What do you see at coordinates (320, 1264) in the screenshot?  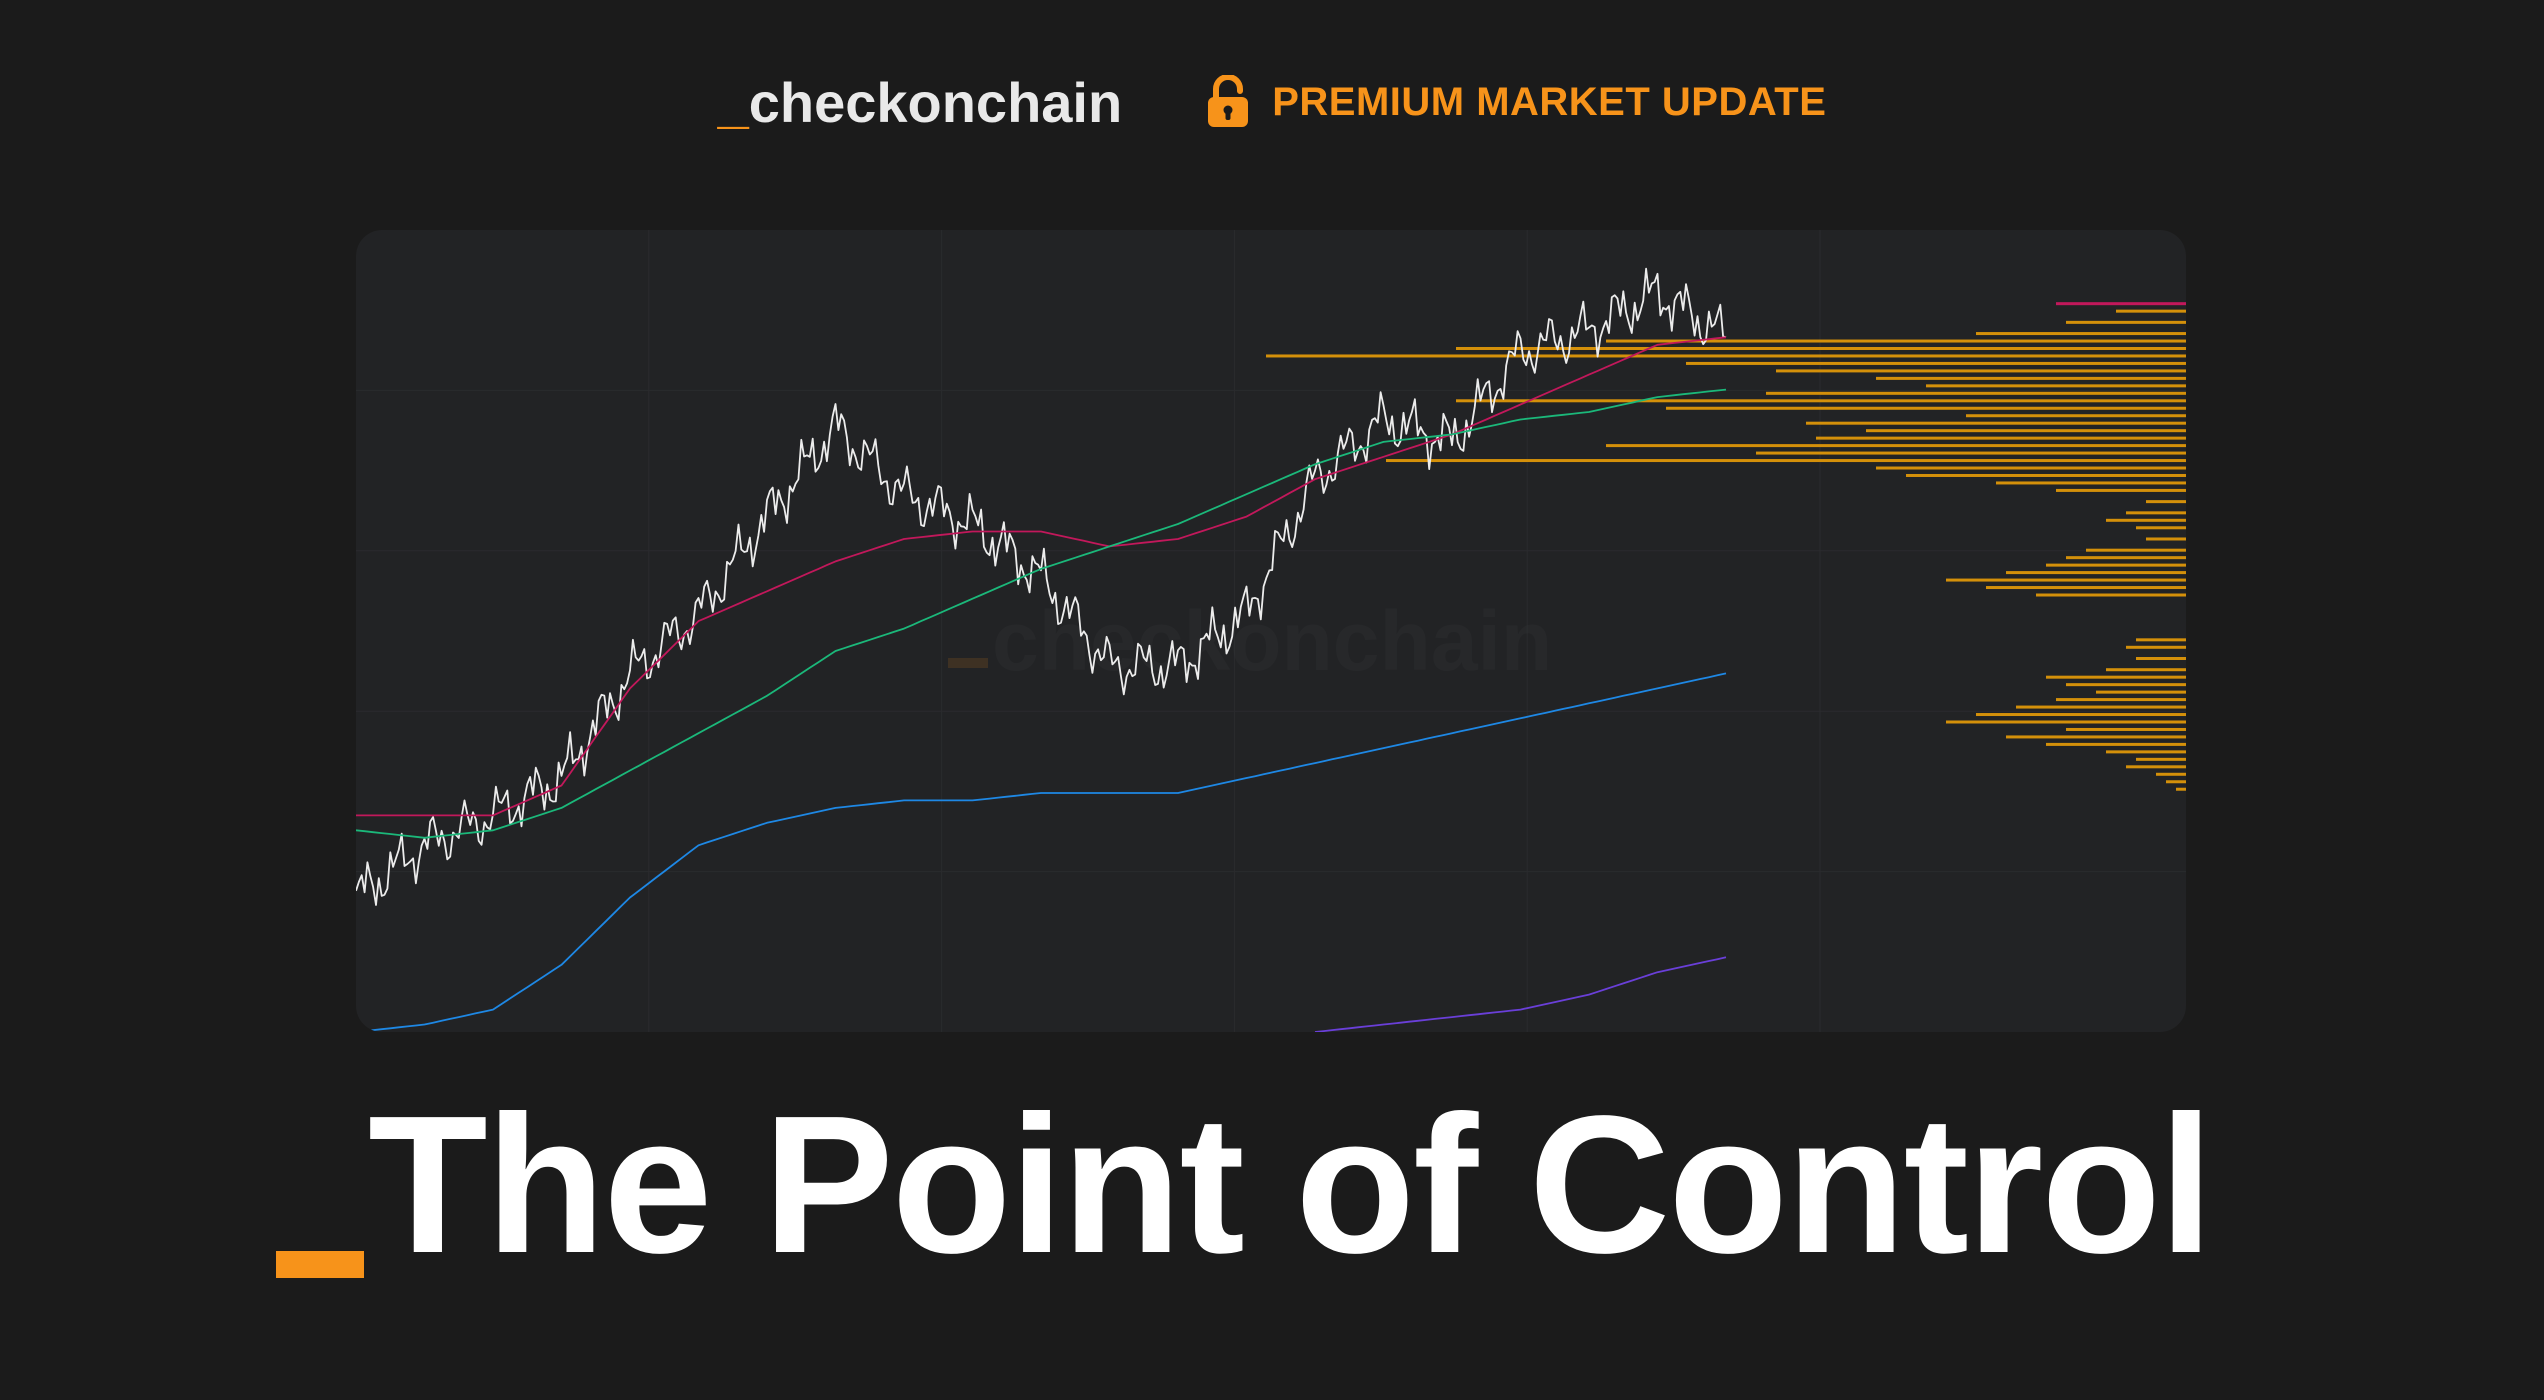 I see `title-underscore` at bounding box center [320, 1264].